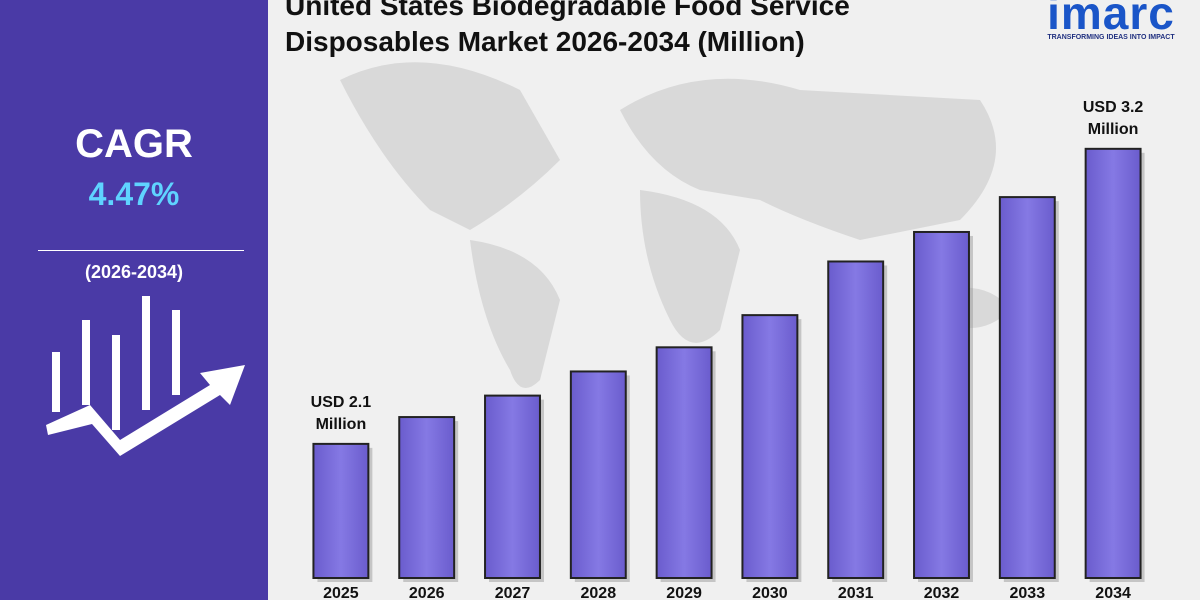 This screenshot has width=1200, height=600. Describe the element at coordinates (145, 376) in the screenshot. I see `growth-icon` at that location.